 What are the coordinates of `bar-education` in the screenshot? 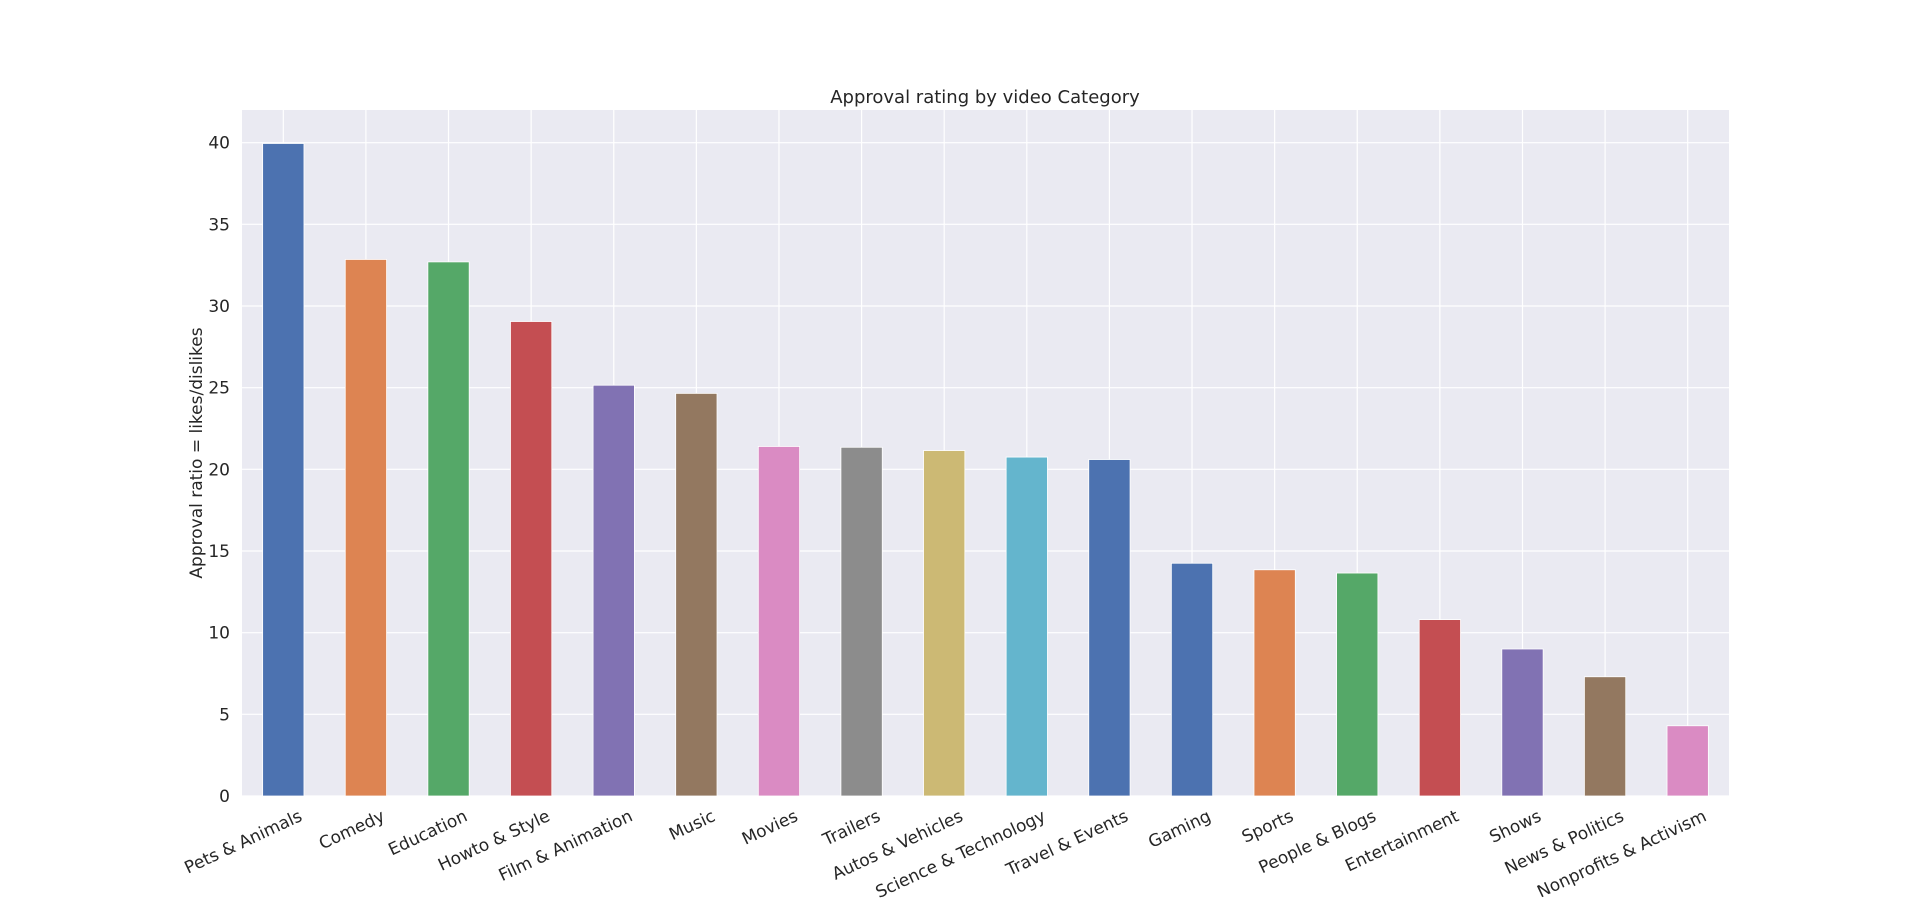 It's located at (448, 529).